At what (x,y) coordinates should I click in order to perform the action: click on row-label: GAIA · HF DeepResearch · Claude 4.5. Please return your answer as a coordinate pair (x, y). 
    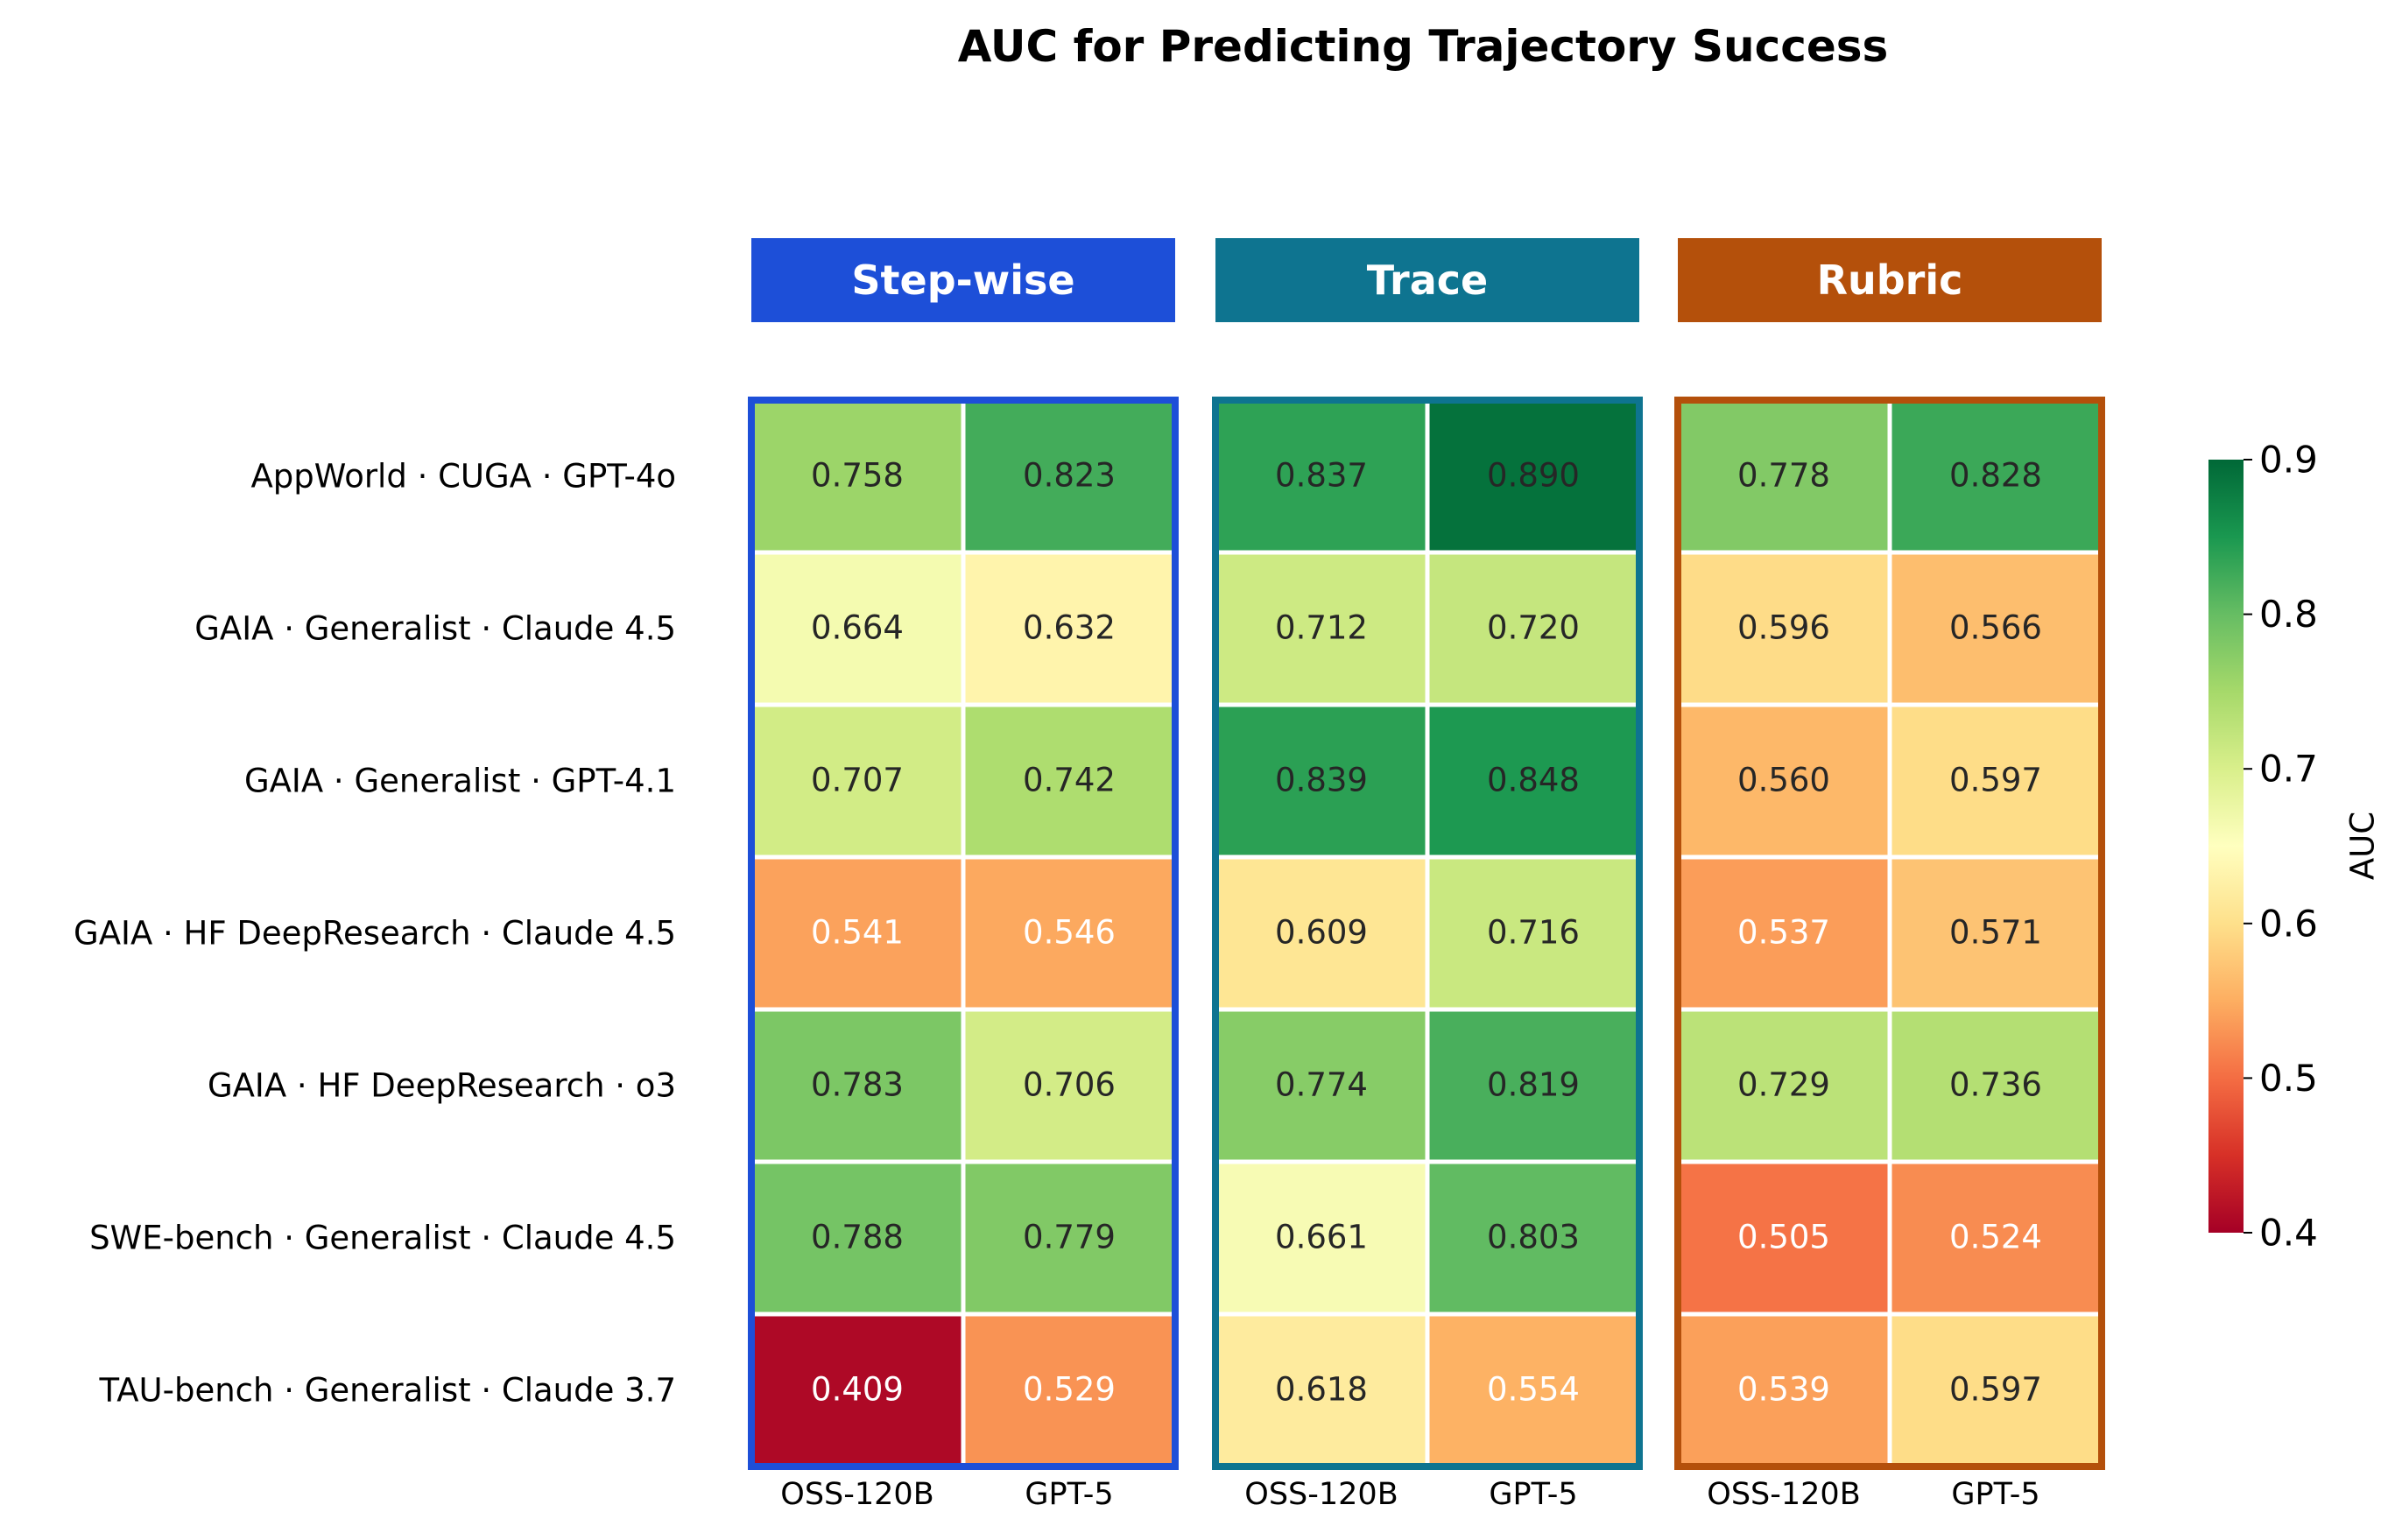
    Looking at the image, I should click on (375, 934).